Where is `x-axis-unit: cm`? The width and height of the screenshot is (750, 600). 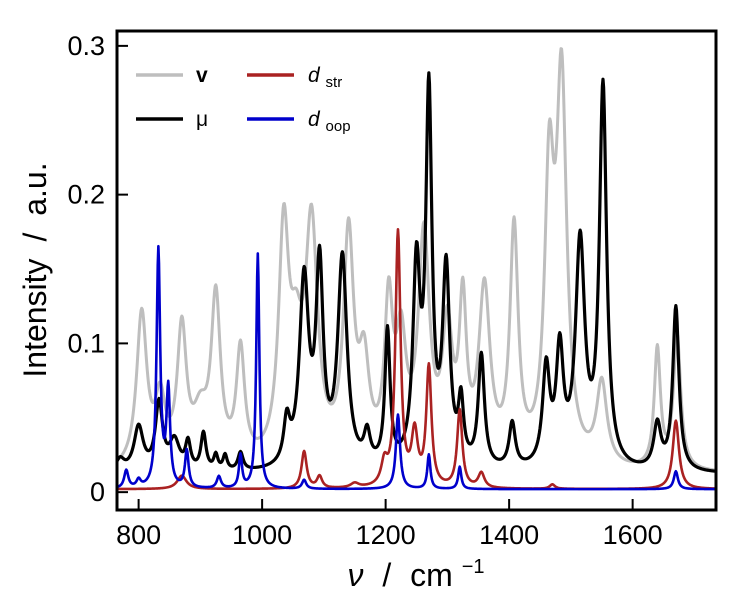 x-axis-unit: cm is located at coordinates (431, 575).